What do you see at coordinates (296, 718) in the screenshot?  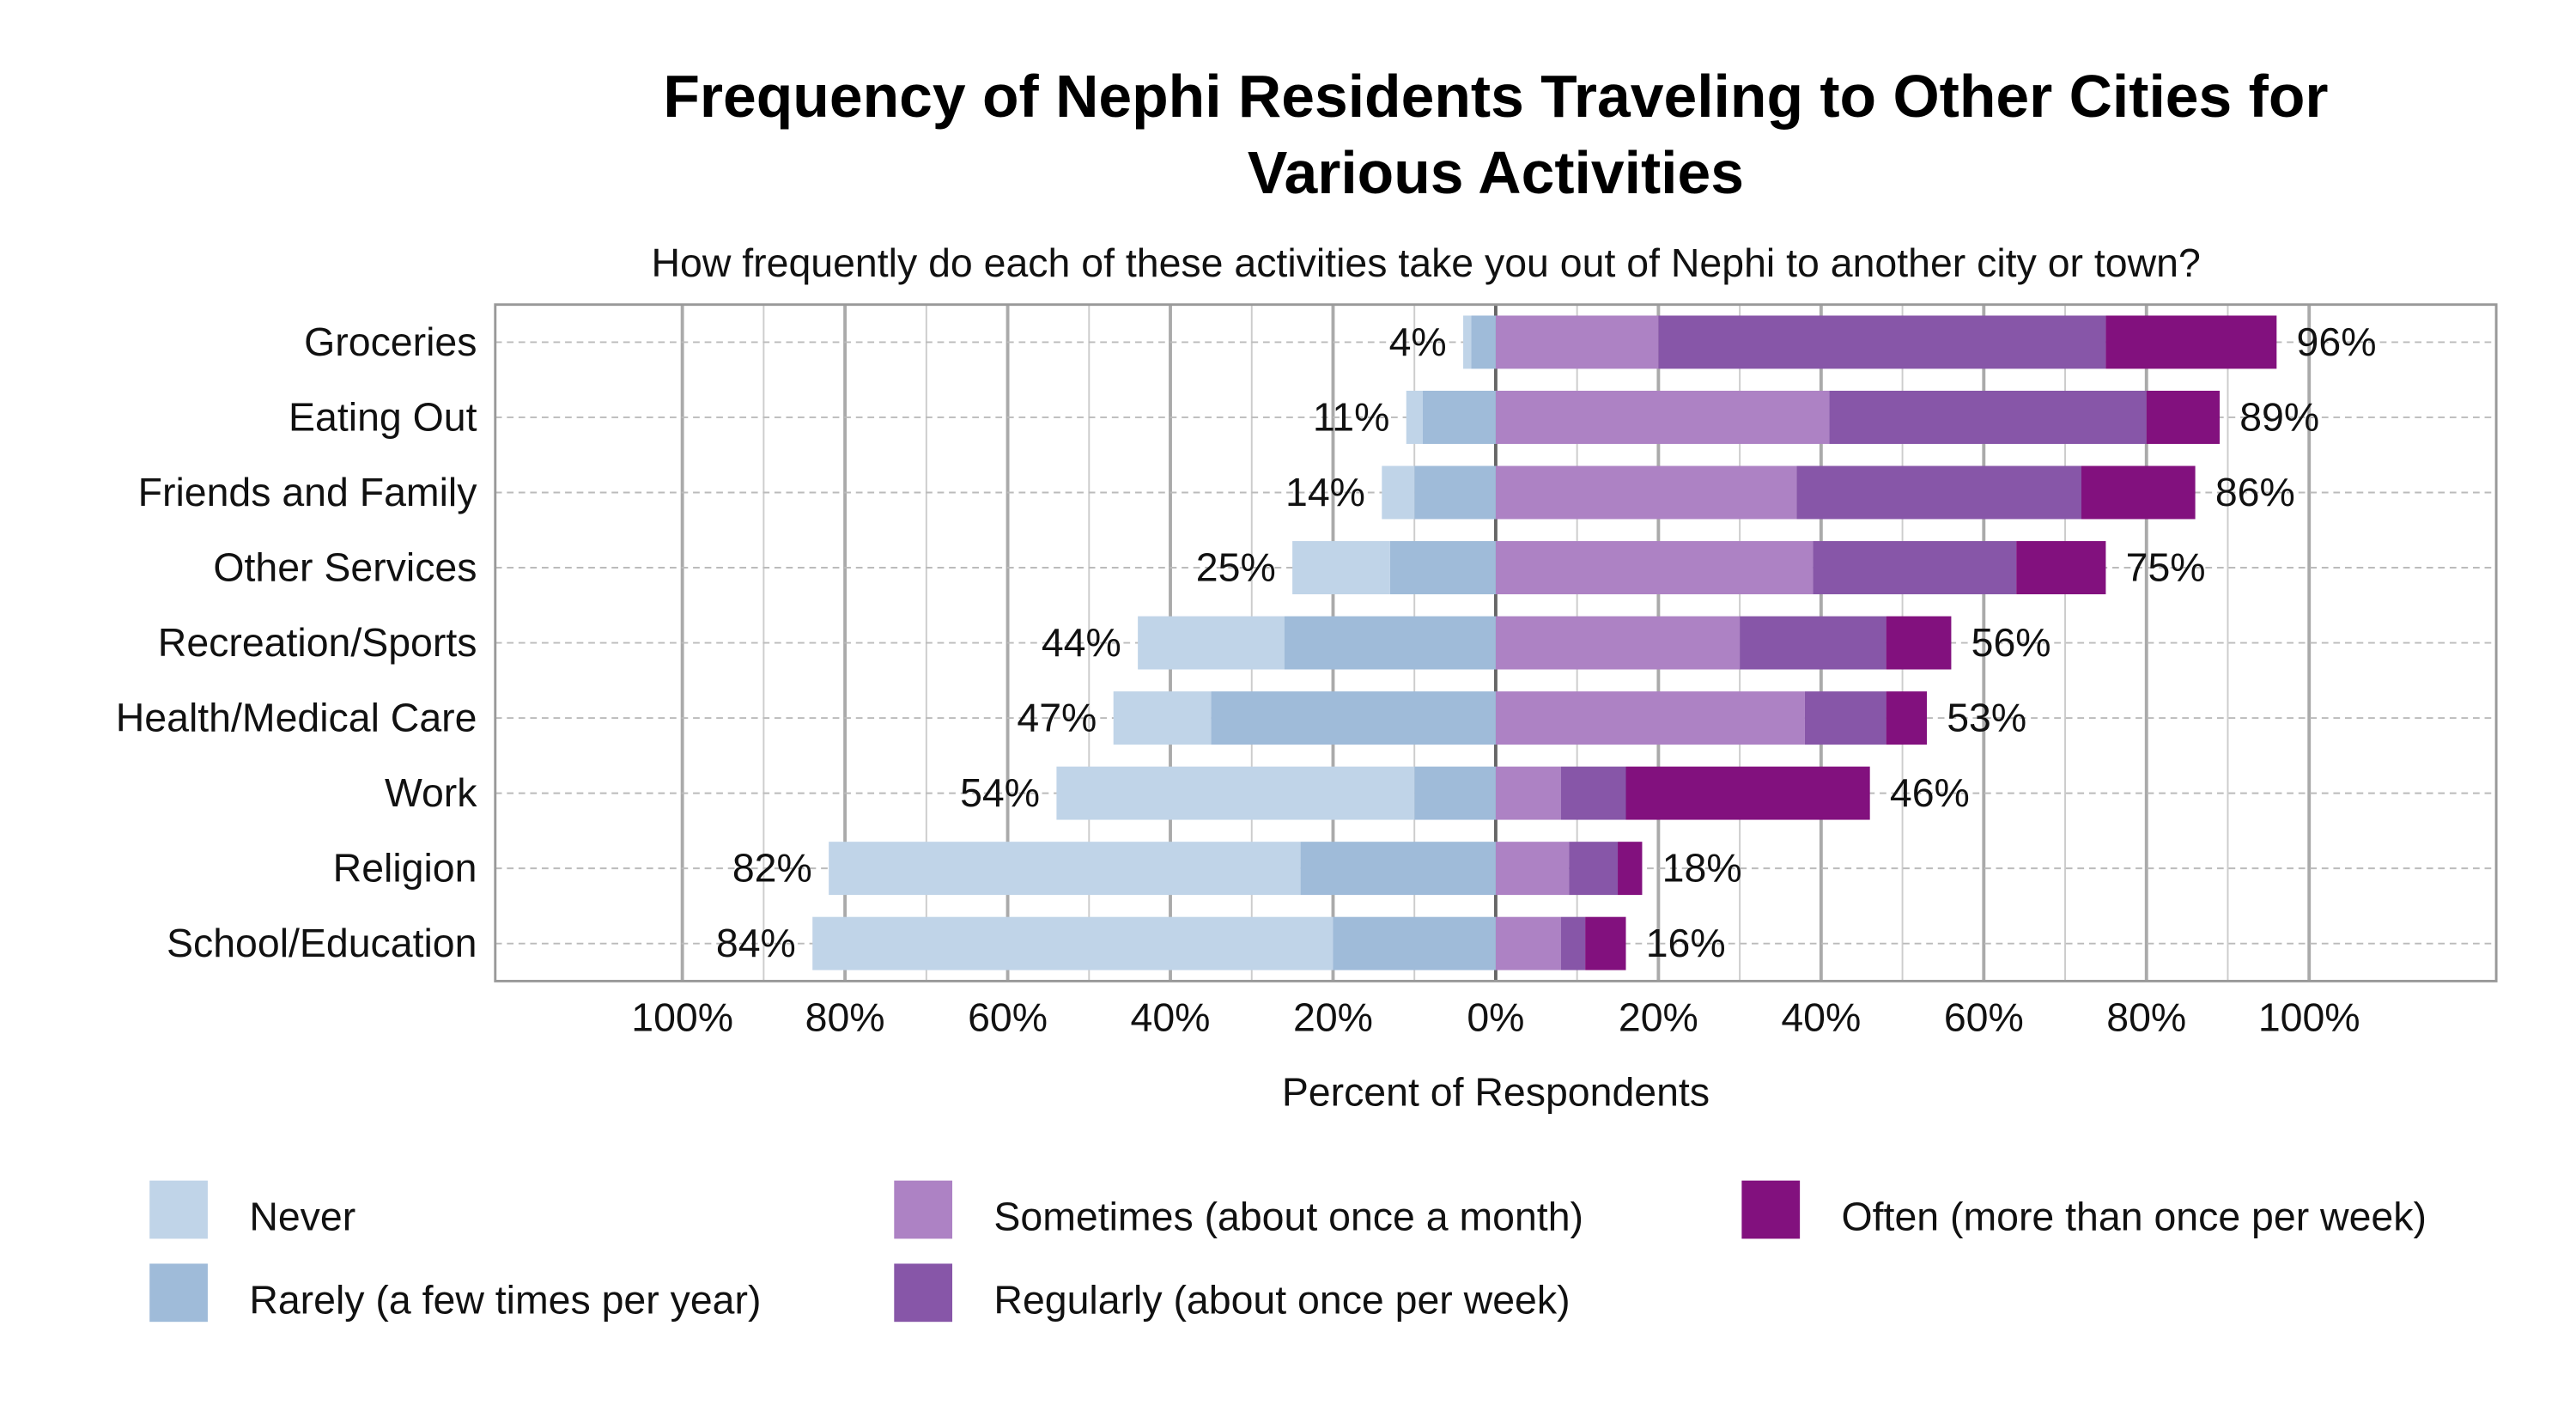 I see `category-label: Health/Medical Care` at bounding box center [296, 718].